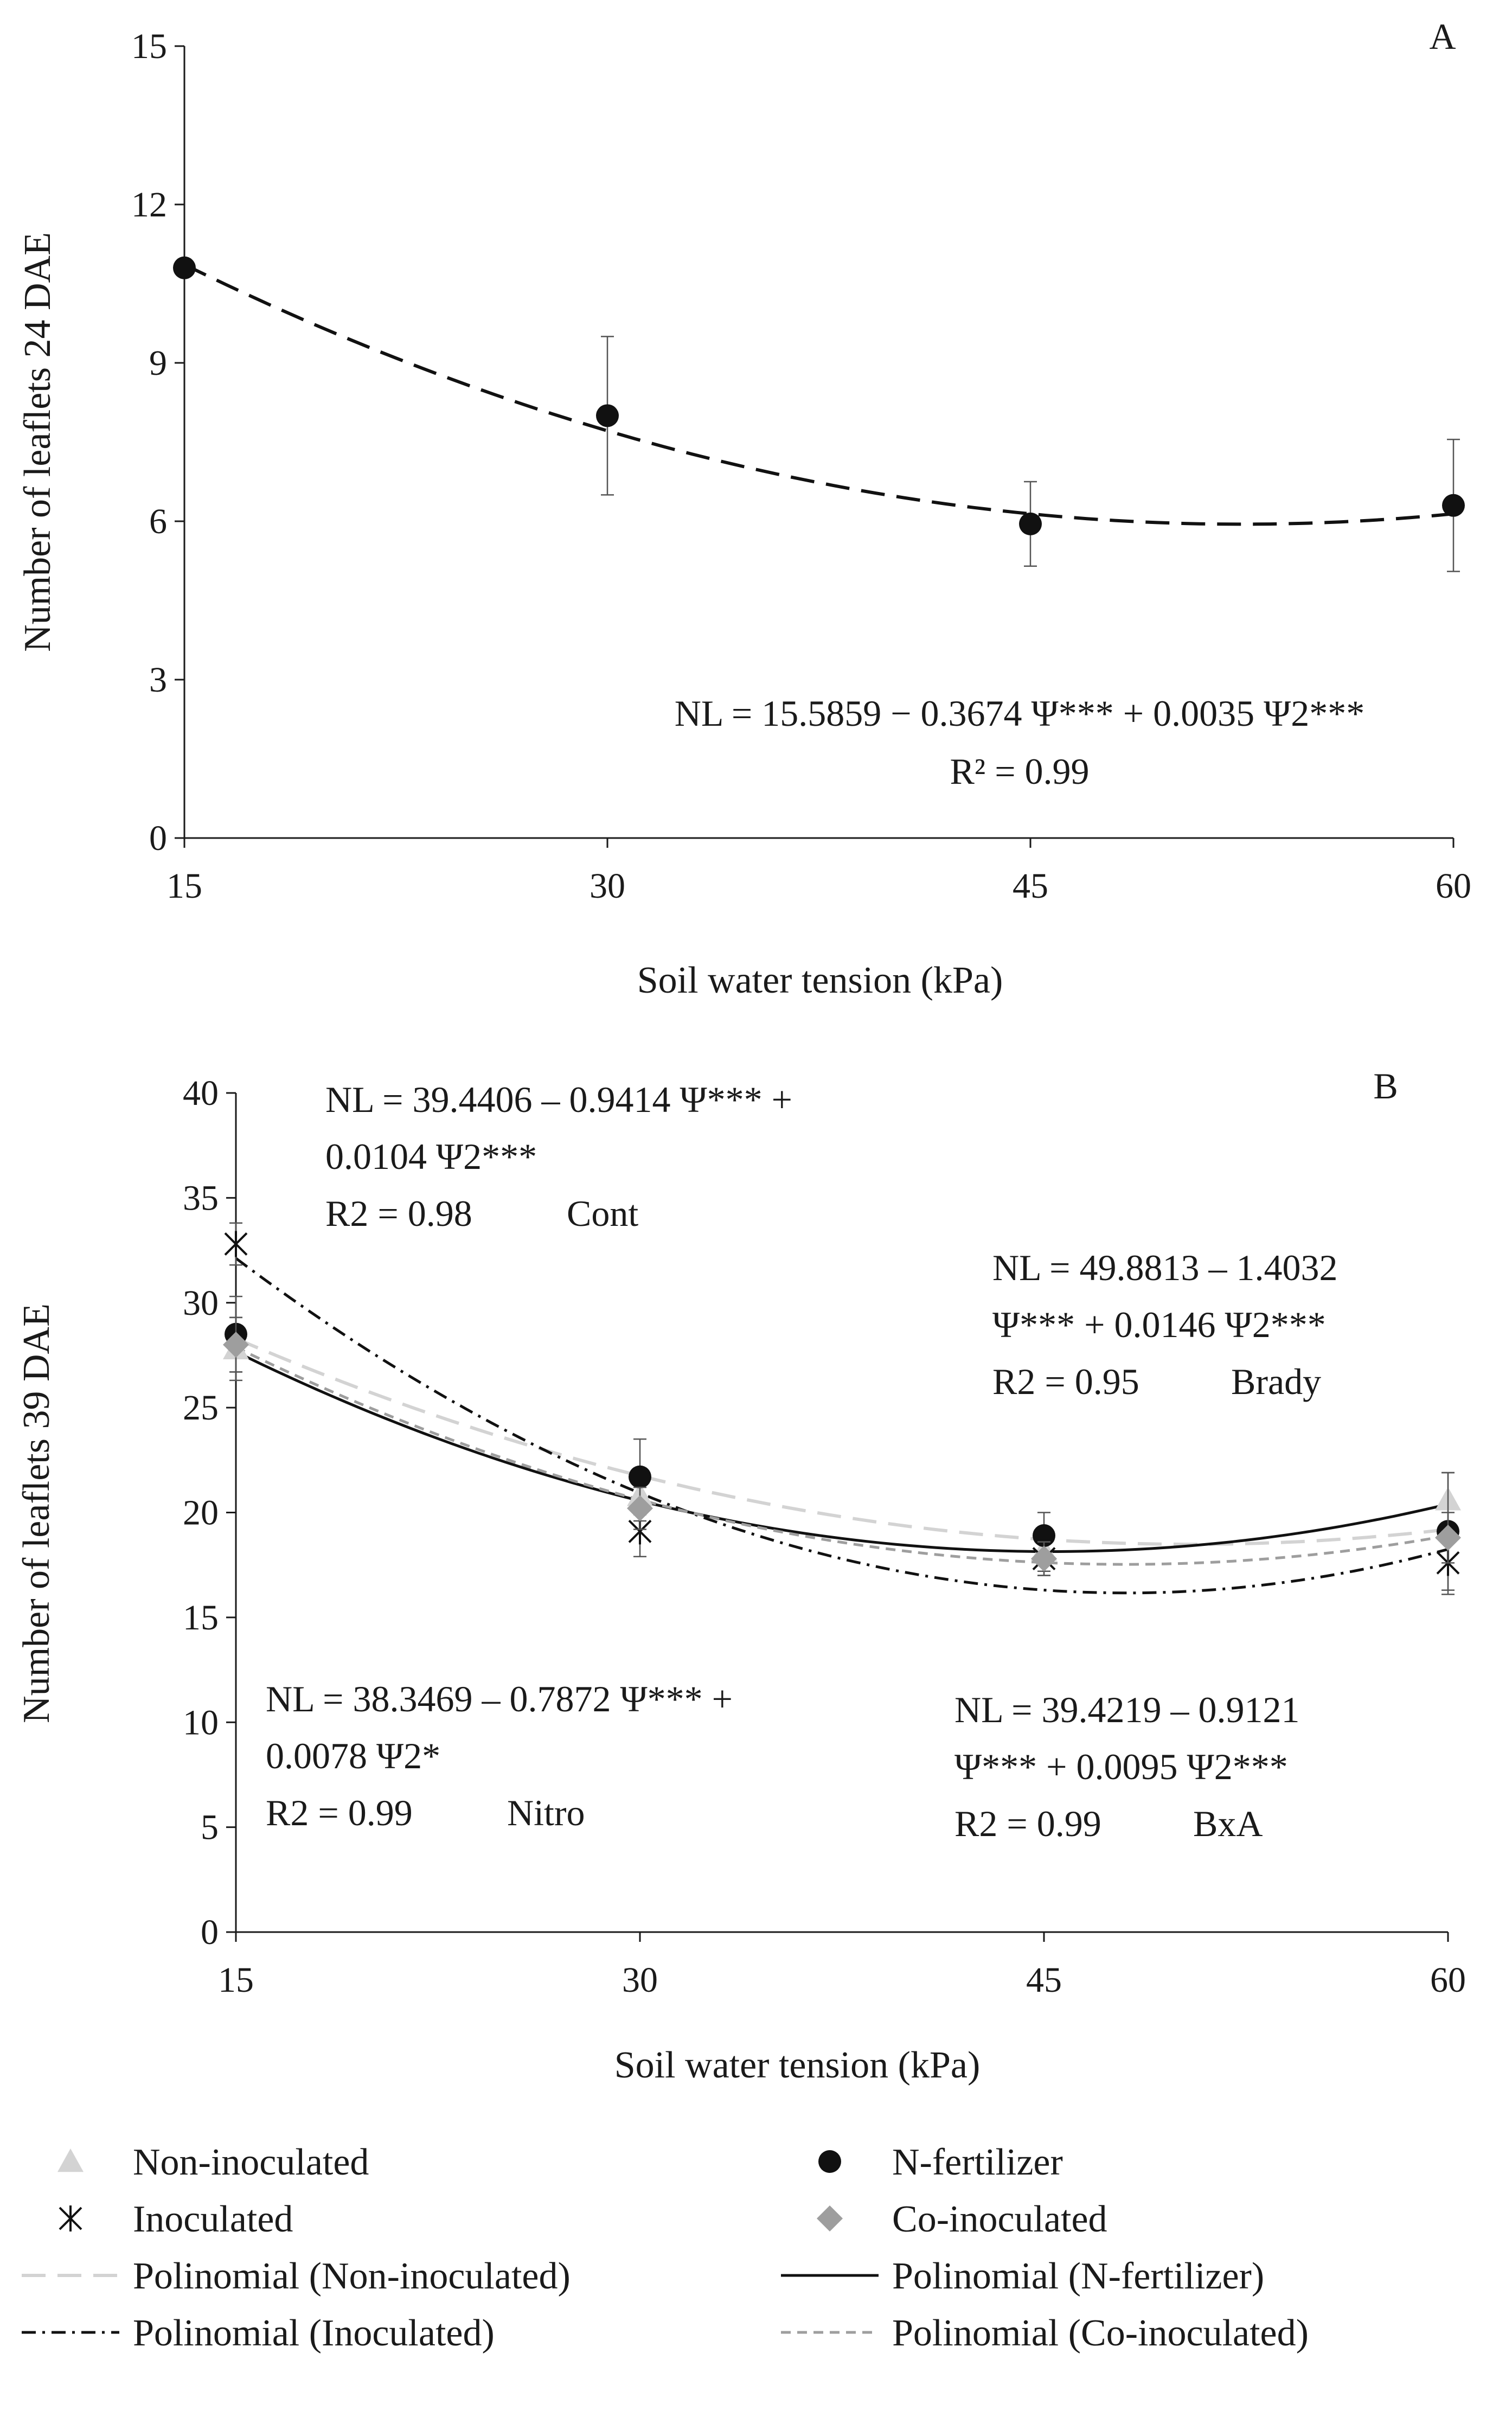 The width and height of the screenshot is (1512, 2417). I want to click on point-n-fertilizer-marker, so click(640, 1477).